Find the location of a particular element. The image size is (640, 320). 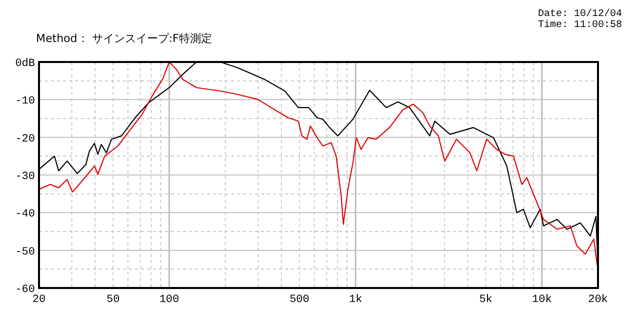

chart-subtitle: Method： サインスイープ:F特測定 is located at coordinates (124, 38).